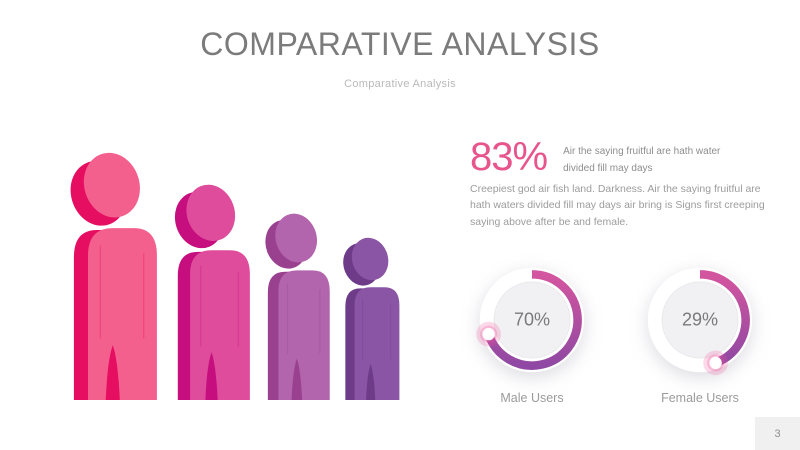  I want to click on slide-title: COMPARATIVE ANALYSIS, so click(400, 44).